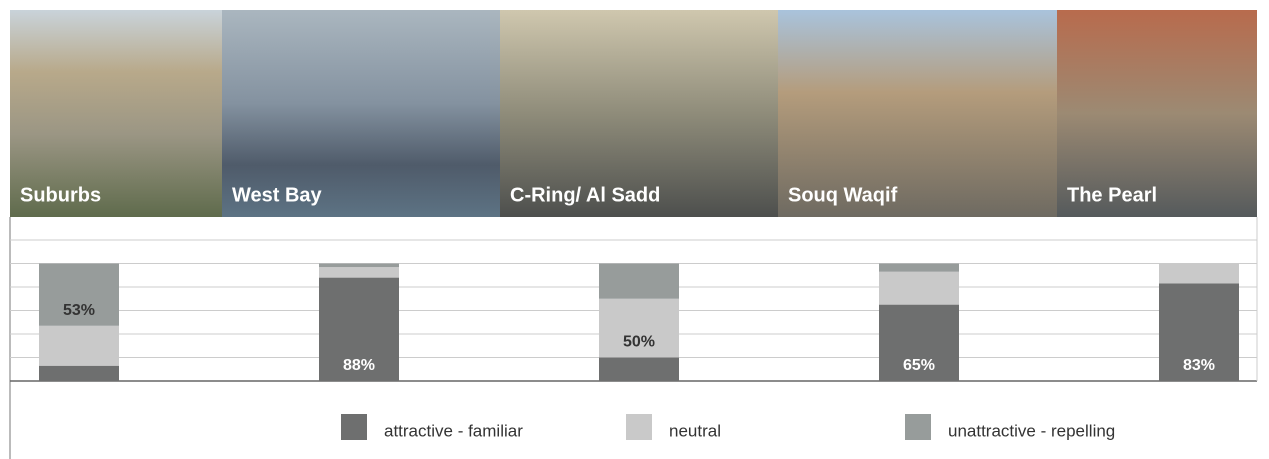 The image size is (1269, 459). Describe the element at coordinates (277, 195) in the screenshot. I see `category-label: West Bay` at that location.